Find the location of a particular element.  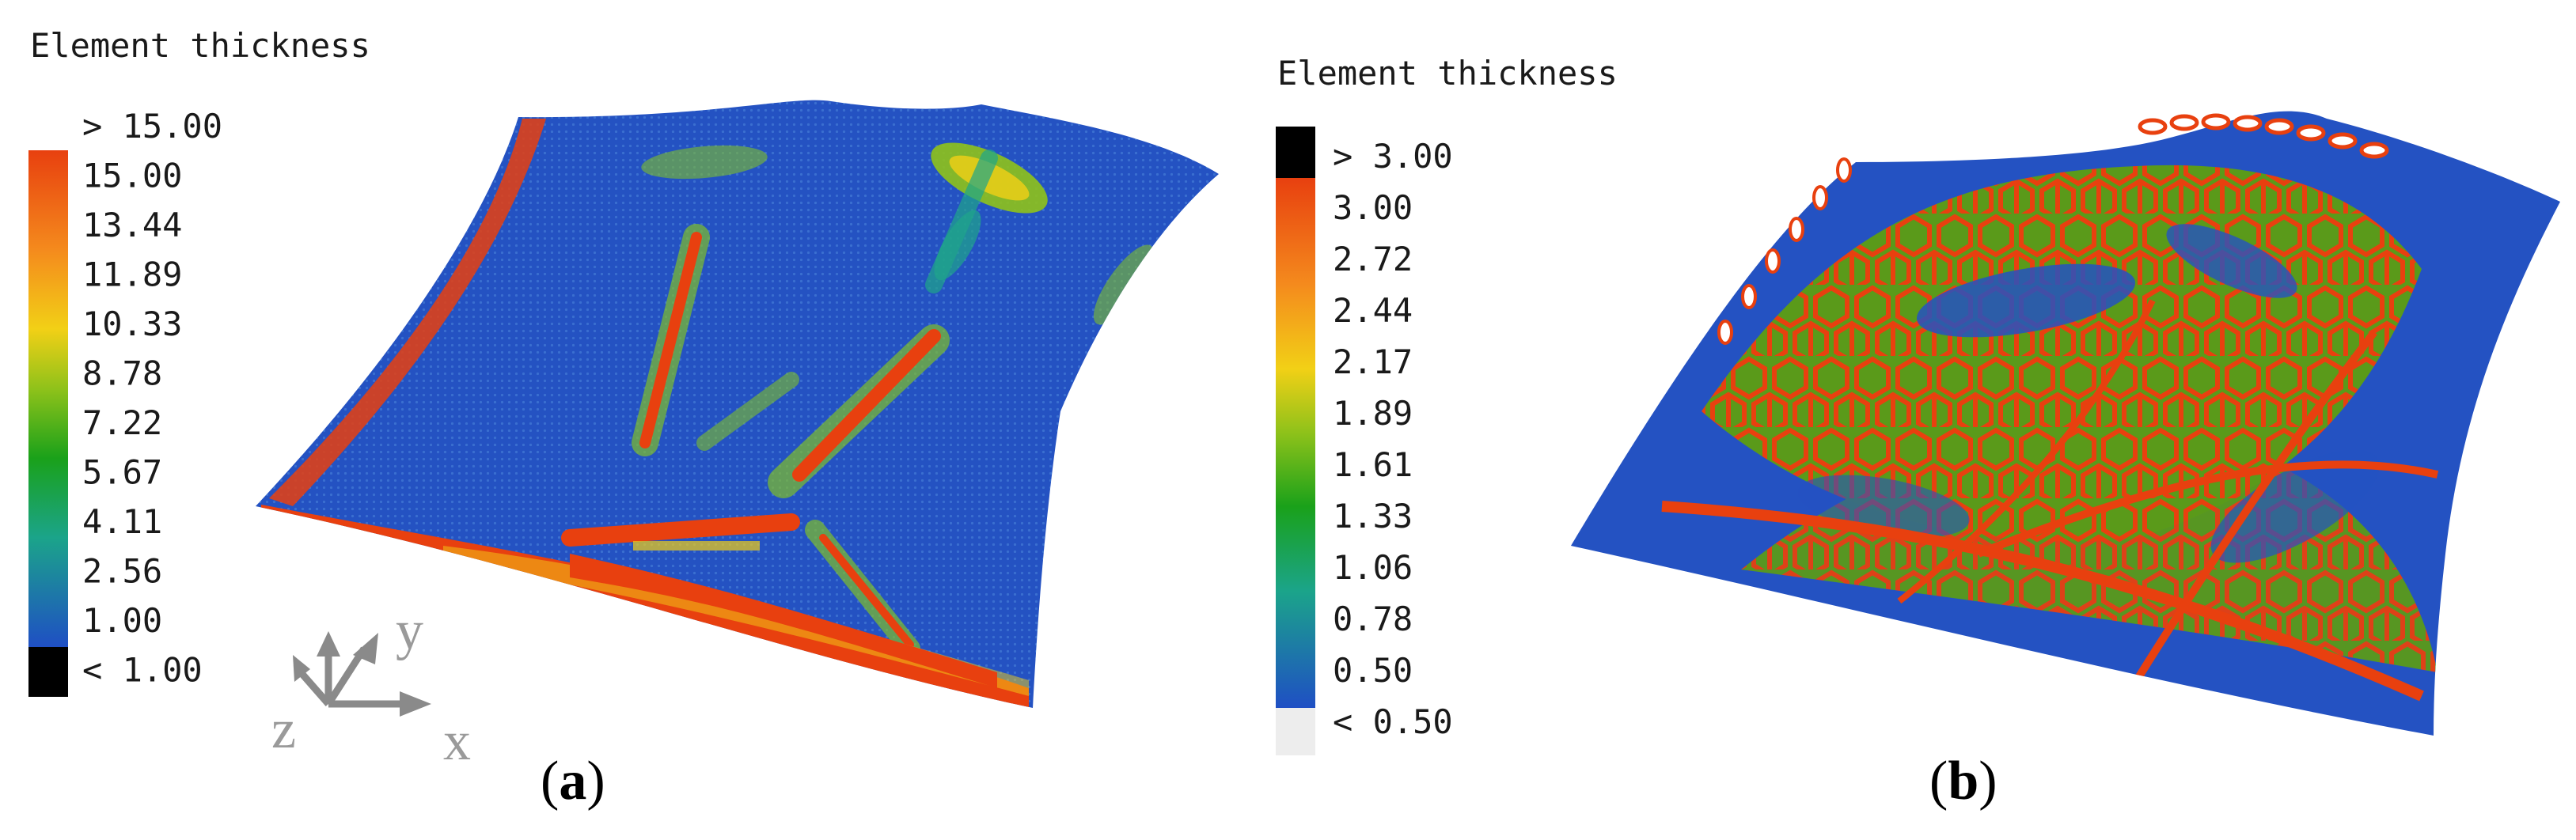

legend-b-tick-label-2: 2.72 is located at coordinates (1373, 259).